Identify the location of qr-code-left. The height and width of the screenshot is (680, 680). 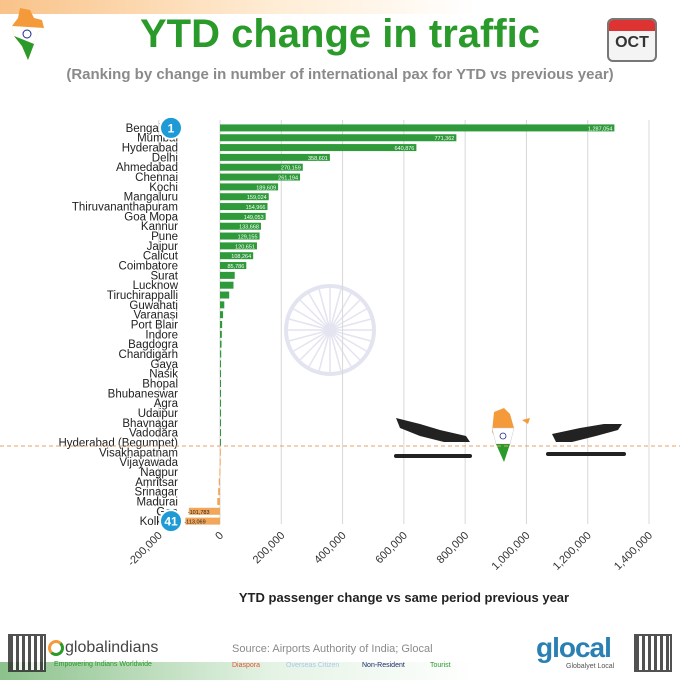
(27, 653).